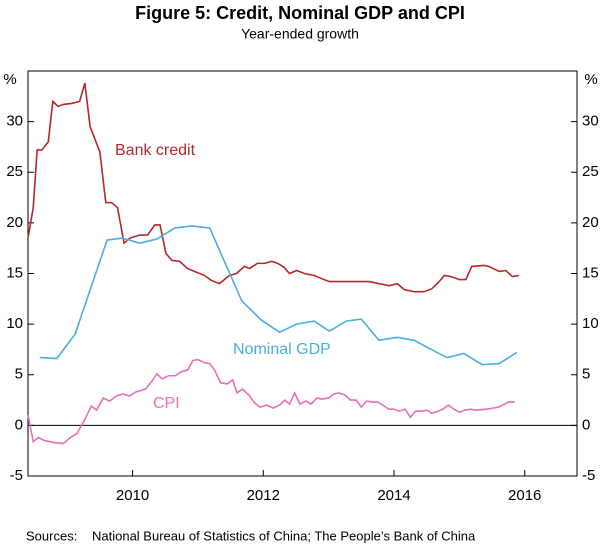 Image resolution: width=600 pixels, height=547 pixels. What do you see at coordinates (14, 171) in the screenshot?
I see `y-tick-label: 25` at bounding box center [14, 171].